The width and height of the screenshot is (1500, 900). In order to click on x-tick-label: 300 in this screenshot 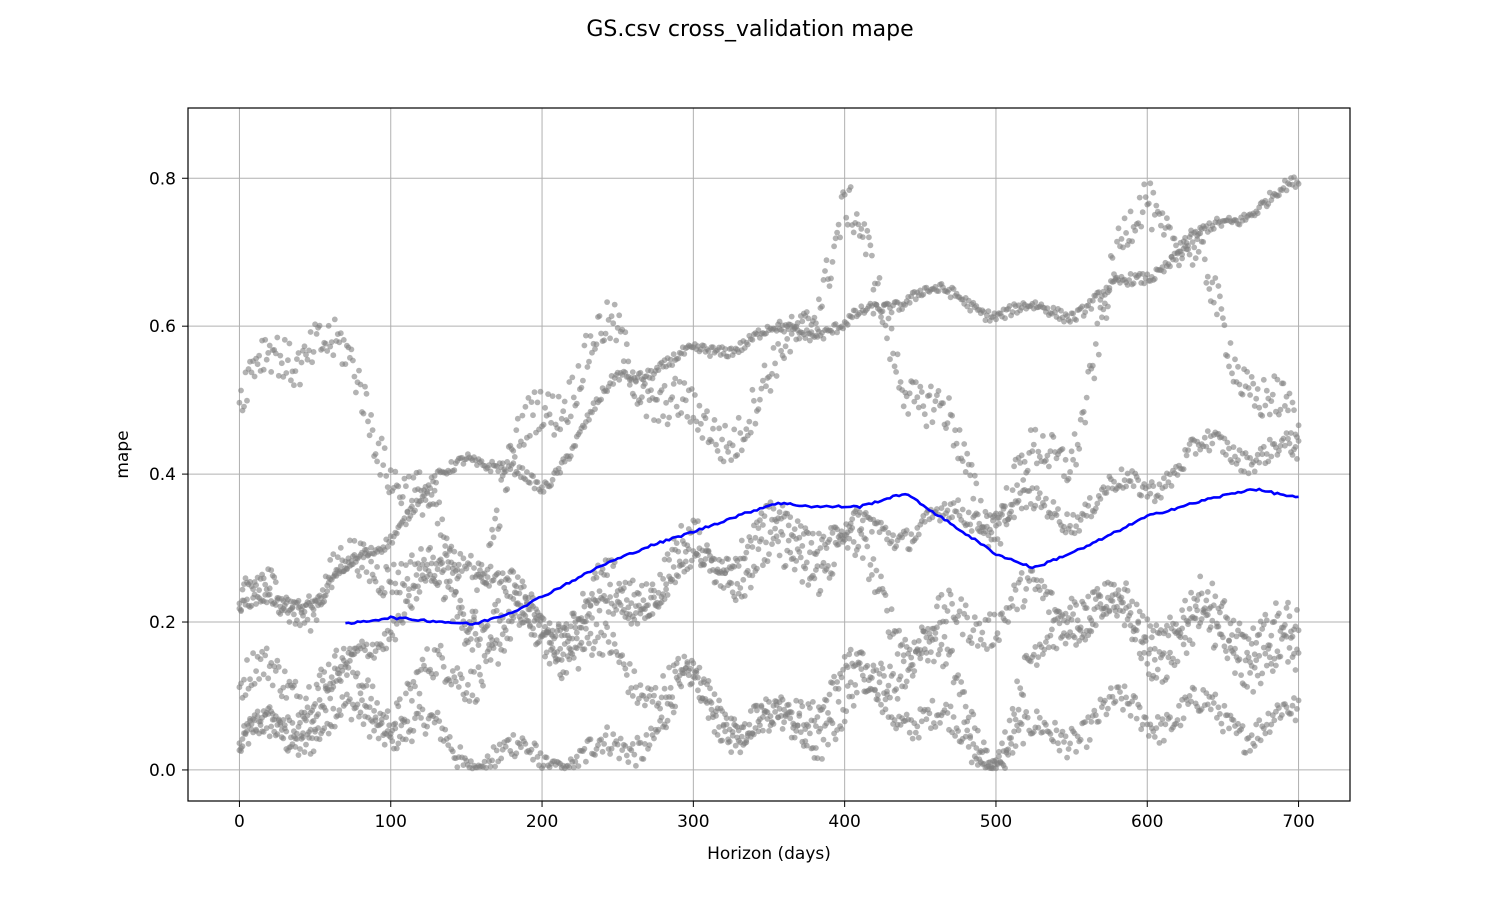, I will do `click(693, 822)`.